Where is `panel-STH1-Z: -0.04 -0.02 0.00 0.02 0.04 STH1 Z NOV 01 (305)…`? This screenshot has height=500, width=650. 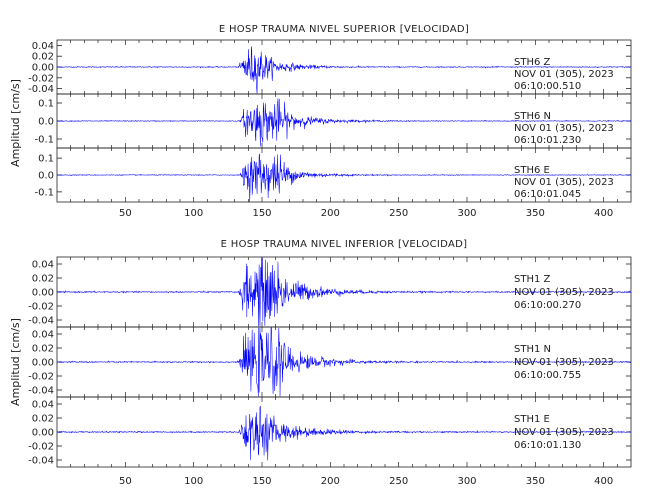 panel-STH1-Z: -0.04 -0.02 0.00 0.02 0.04 STH1 Z NOV 01 (305)… is located at coordinates (330, 292).